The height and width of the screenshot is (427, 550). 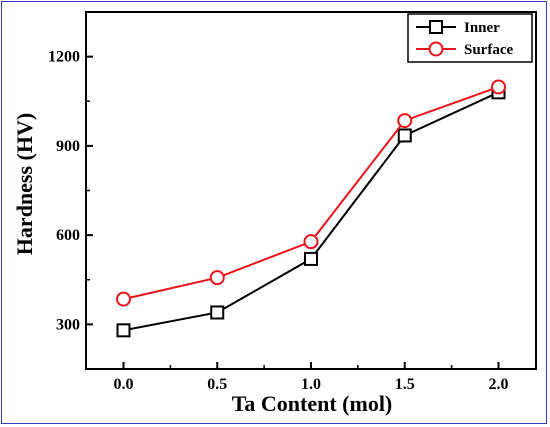 I want to click on x-axis-label: Ta Content (mol), so click(x=312, y=403).